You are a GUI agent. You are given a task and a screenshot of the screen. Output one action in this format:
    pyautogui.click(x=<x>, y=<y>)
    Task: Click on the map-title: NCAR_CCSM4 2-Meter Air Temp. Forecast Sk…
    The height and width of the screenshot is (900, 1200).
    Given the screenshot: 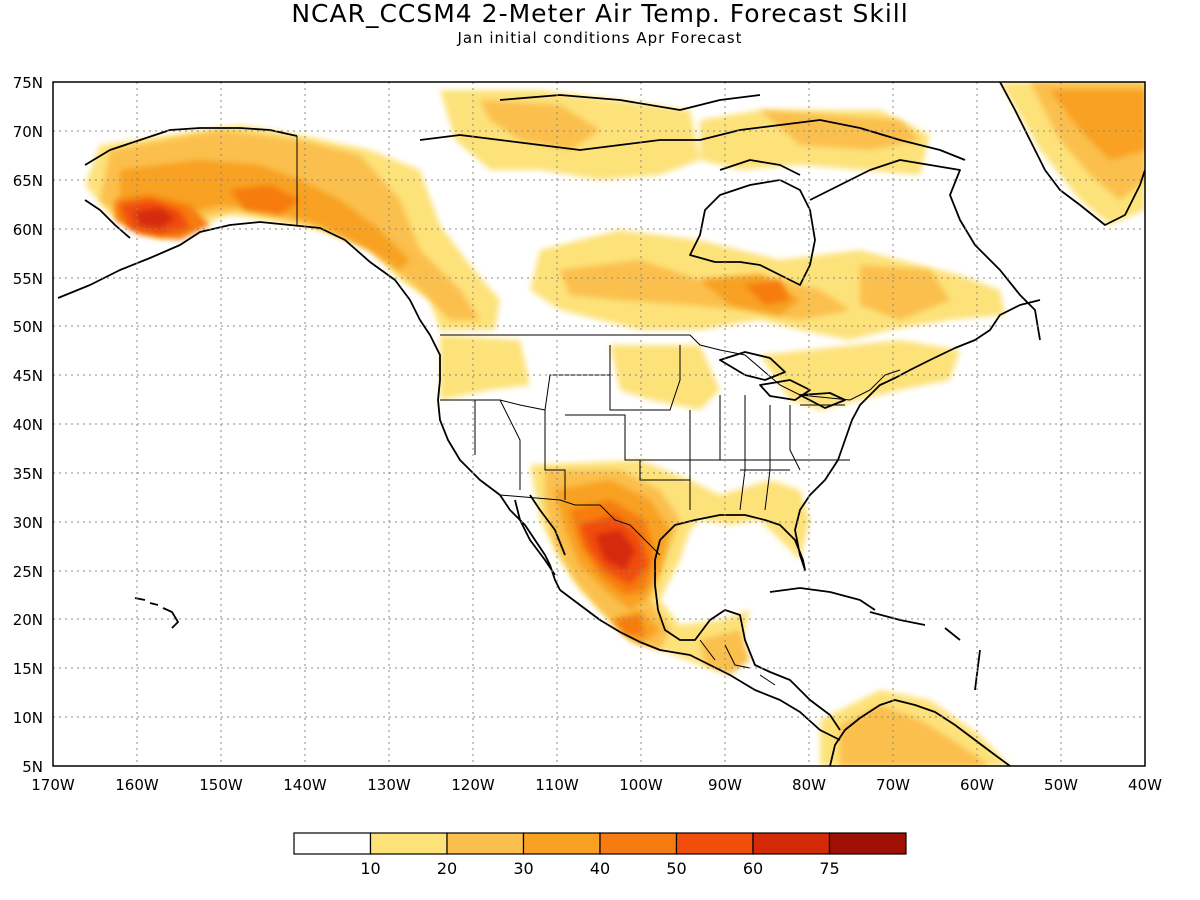 What is the action you would take?
    pyautogui.click(x=600, y=14)
    